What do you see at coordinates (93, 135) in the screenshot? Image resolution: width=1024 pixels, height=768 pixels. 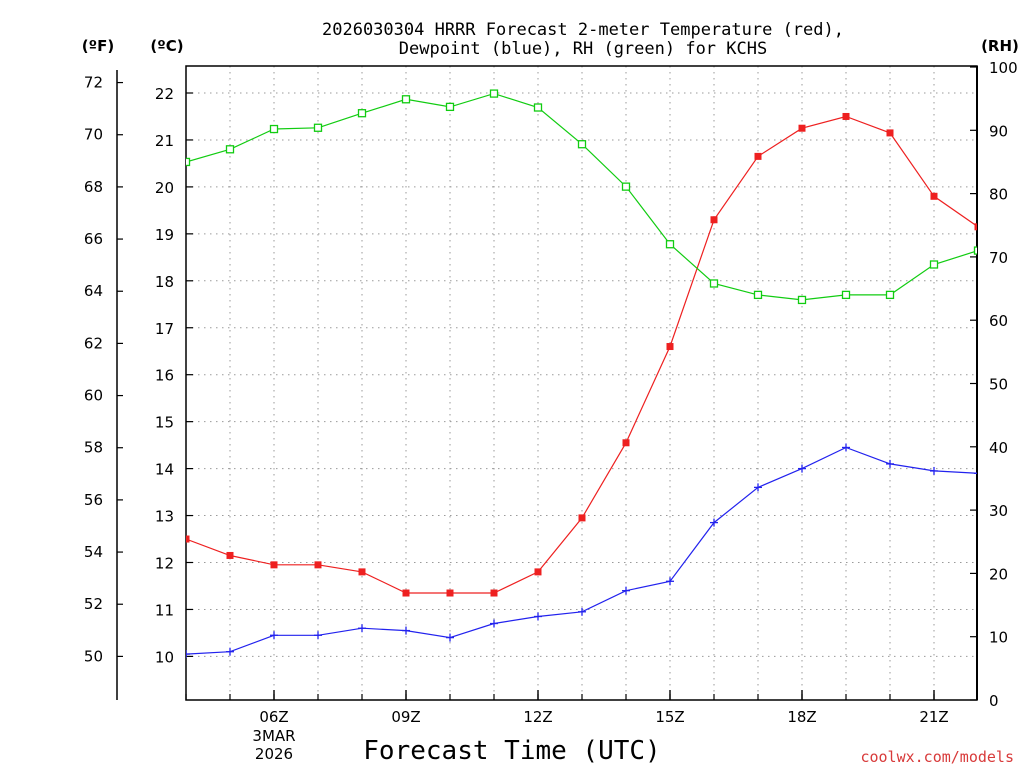 I see `fahrenheit-tick-label: 70` at bounding box center [93, 135].